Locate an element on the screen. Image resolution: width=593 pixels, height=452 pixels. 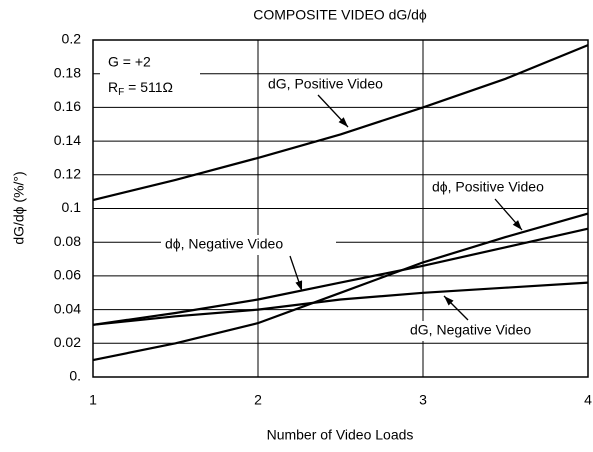
y-tick-label: 0.08 is located at coordinates (67, 241).